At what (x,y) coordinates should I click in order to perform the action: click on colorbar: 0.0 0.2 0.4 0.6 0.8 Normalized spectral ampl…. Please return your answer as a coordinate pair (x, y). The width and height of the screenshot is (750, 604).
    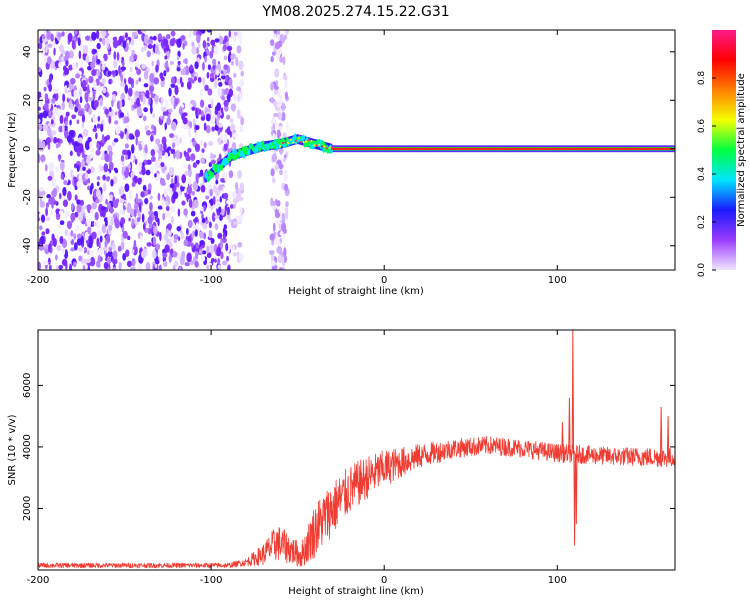
    Looking at the image, I should click on (722, 153).